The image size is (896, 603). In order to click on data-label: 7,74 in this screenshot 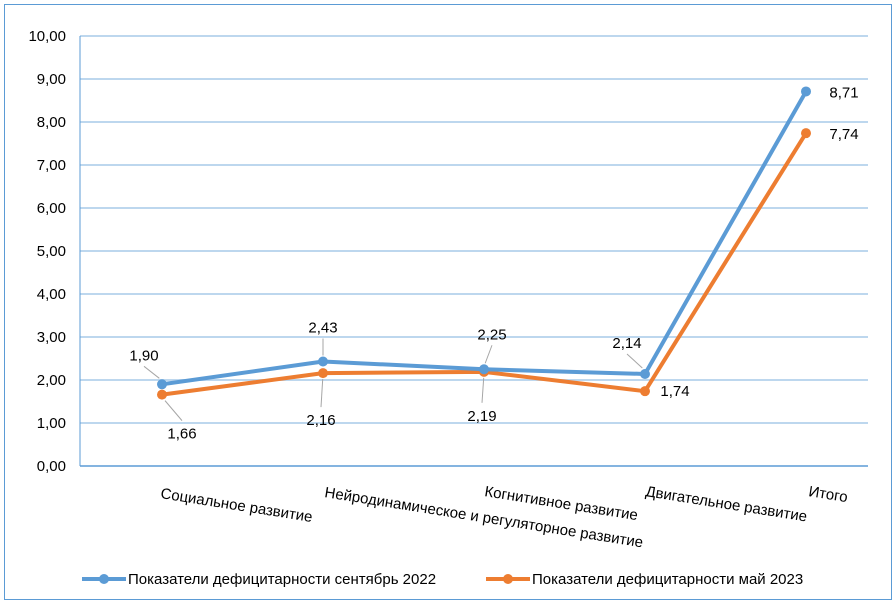, I will do `click(843, 134)`.